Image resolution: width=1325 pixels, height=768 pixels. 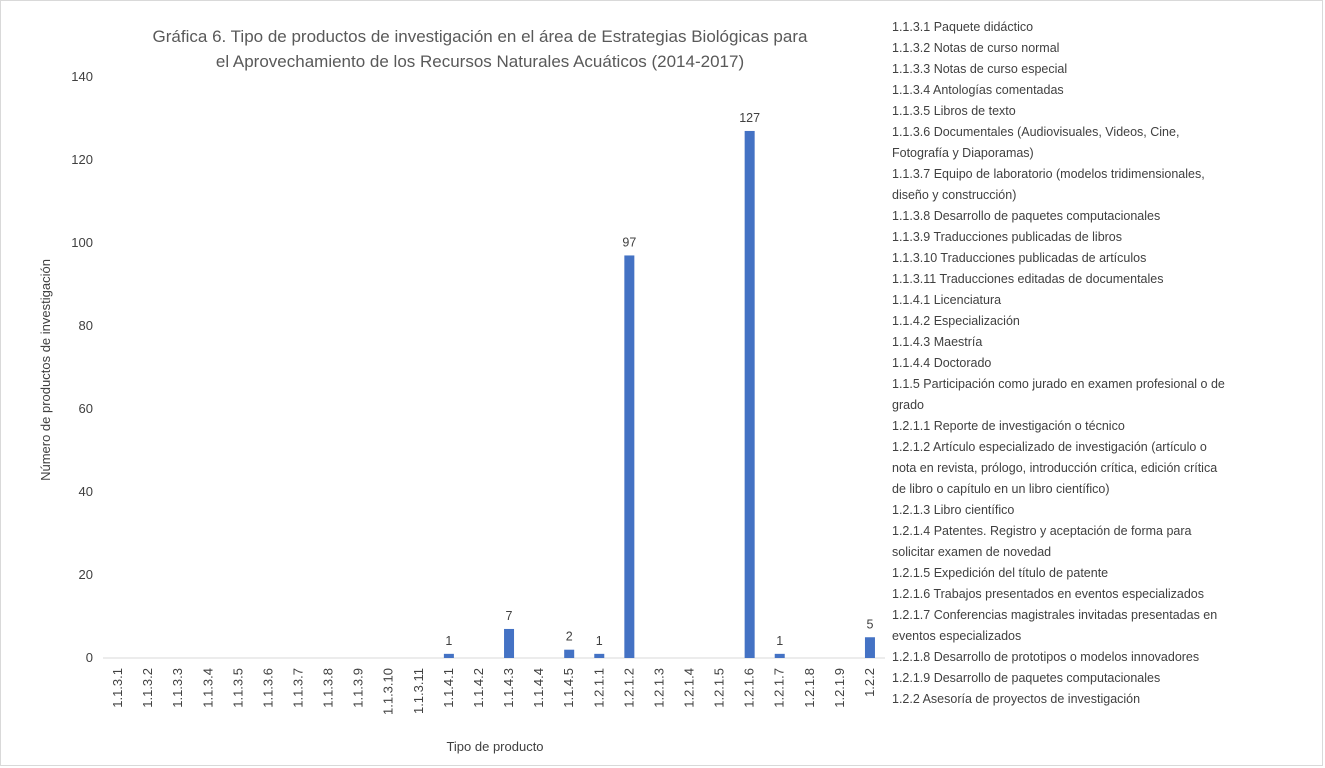 I want to click on legend-entry: 1.2.1.3 Libro científico, so click(x=953, y=510).